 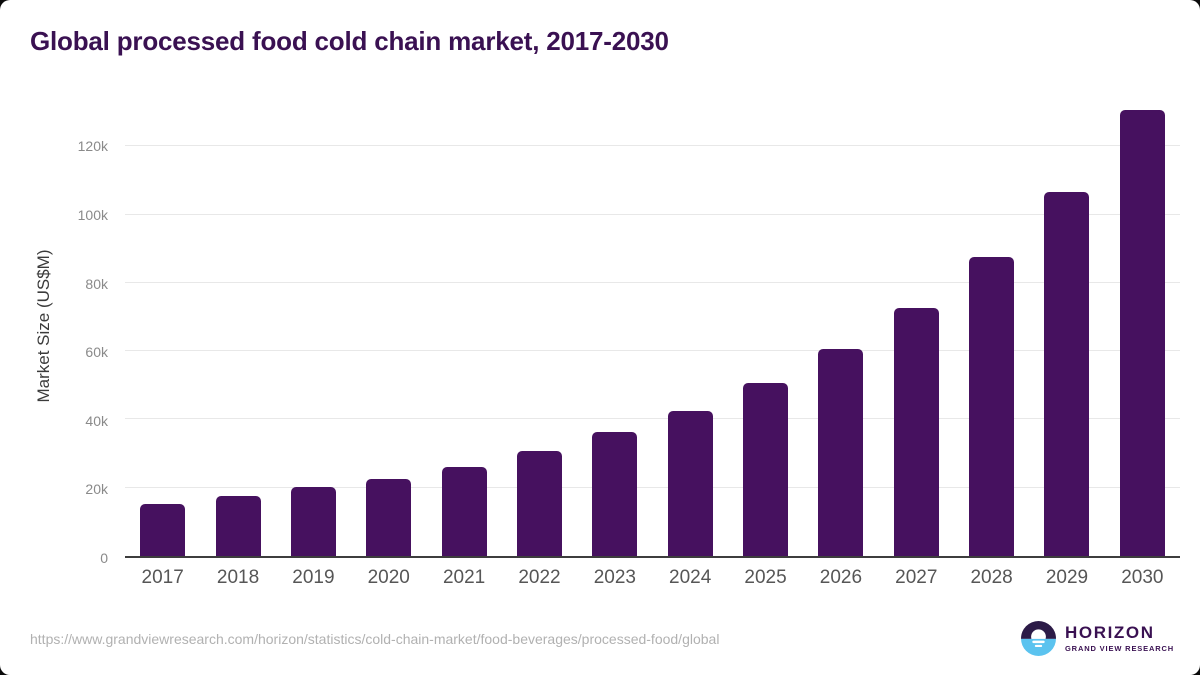 I want to click on bar-2026, so click(x=841, y=452).